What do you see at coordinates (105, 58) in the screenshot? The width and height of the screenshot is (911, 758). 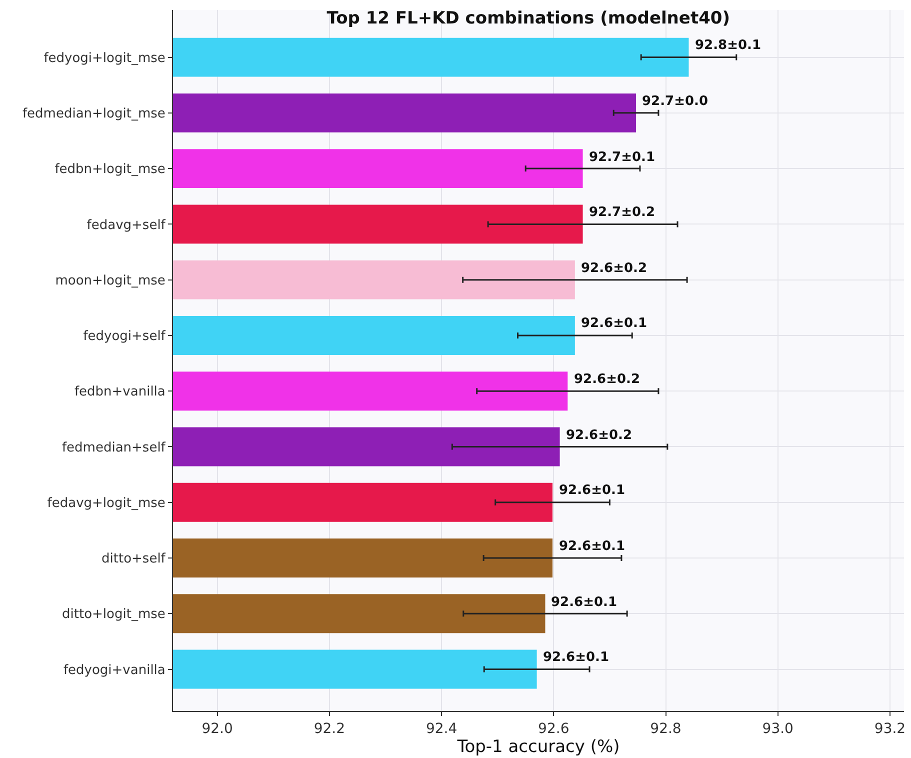 I see `y-tick-label: fedyogi+logit_mse` at bounding box center [105, 58].